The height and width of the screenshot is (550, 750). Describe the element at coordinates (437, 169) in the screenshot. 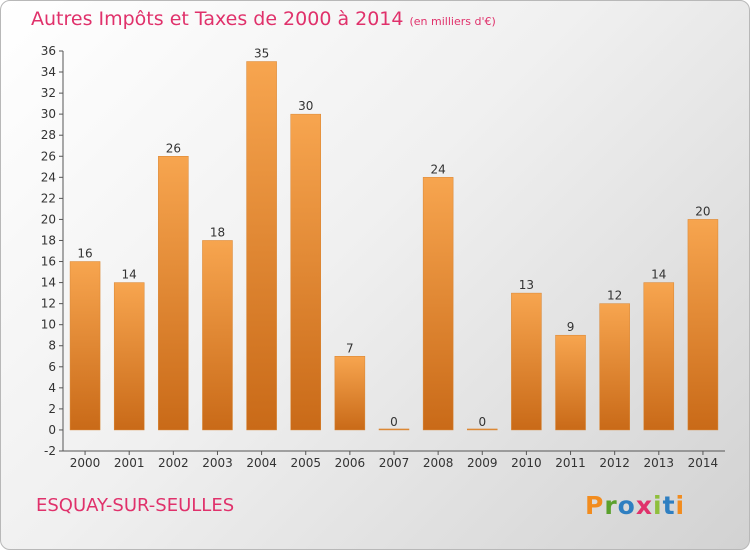

I see `value-label-2008: 24` at that location.